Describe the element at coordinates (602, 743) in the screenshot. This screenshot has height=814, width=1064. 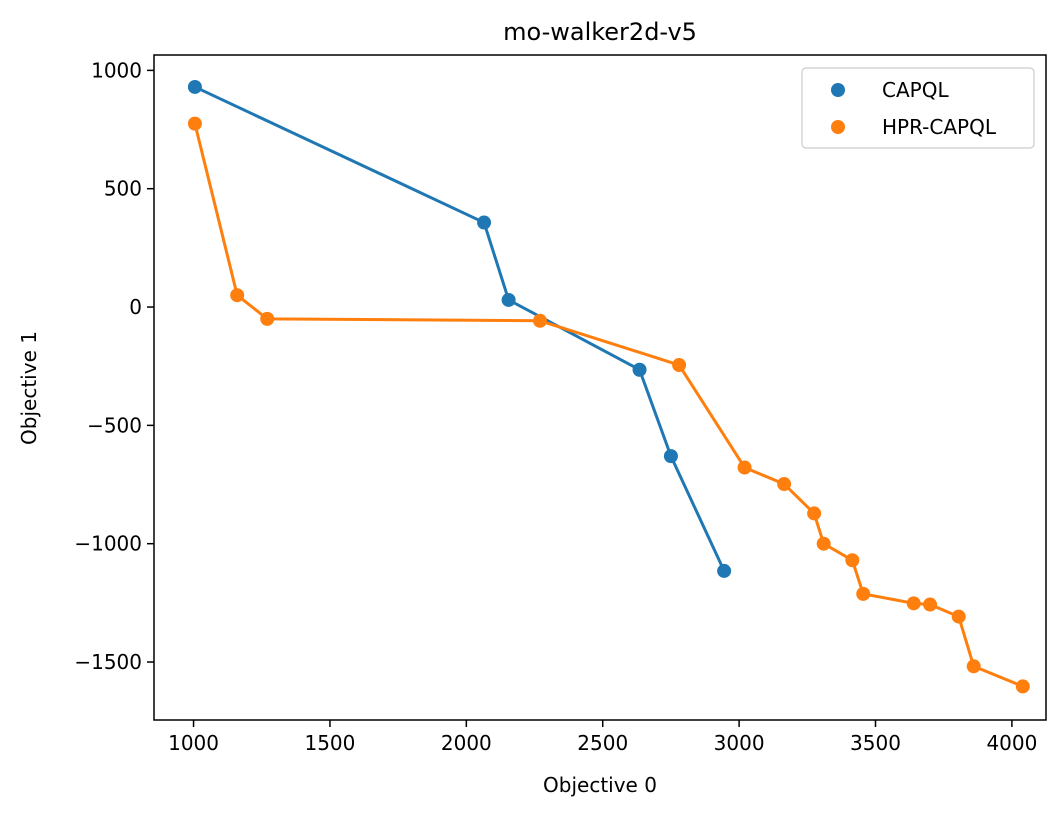
I see `x-tick-label: 2500` at that location.